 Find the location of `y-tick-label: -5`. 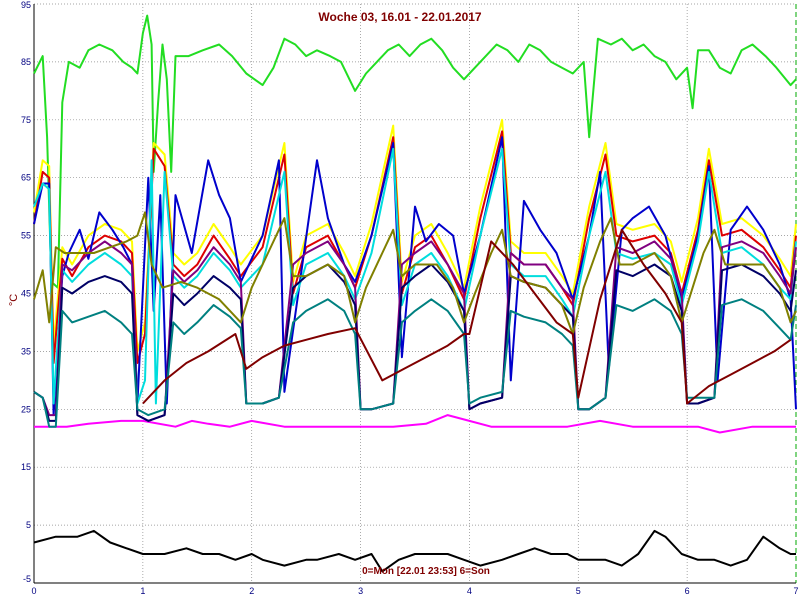

y-tick-label: -5 is located at coordinates (27, 579).